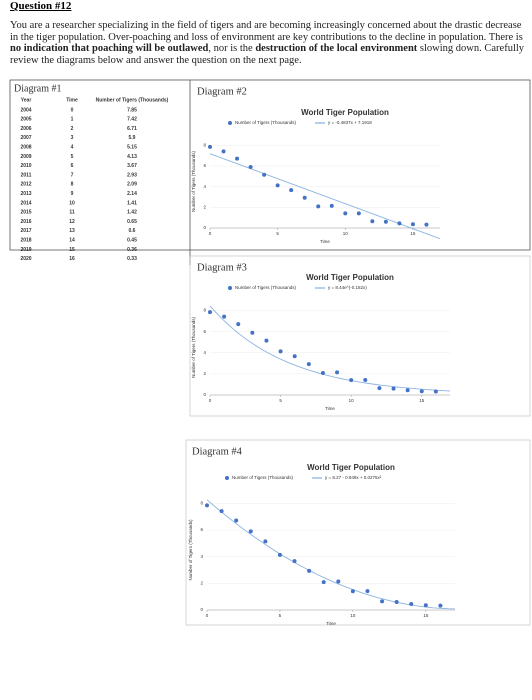 The image size is (532, 700). What do you see at coordinates (25, 157) in the screenshot?
I see `table-cell: 2009` at bounding box center [25, 157].